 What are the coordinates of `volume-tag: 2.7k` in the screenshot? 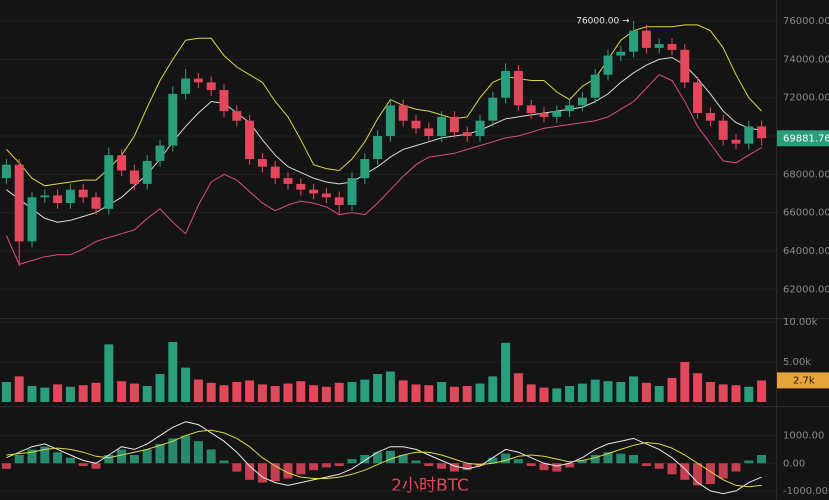 It's located at (804, 380).